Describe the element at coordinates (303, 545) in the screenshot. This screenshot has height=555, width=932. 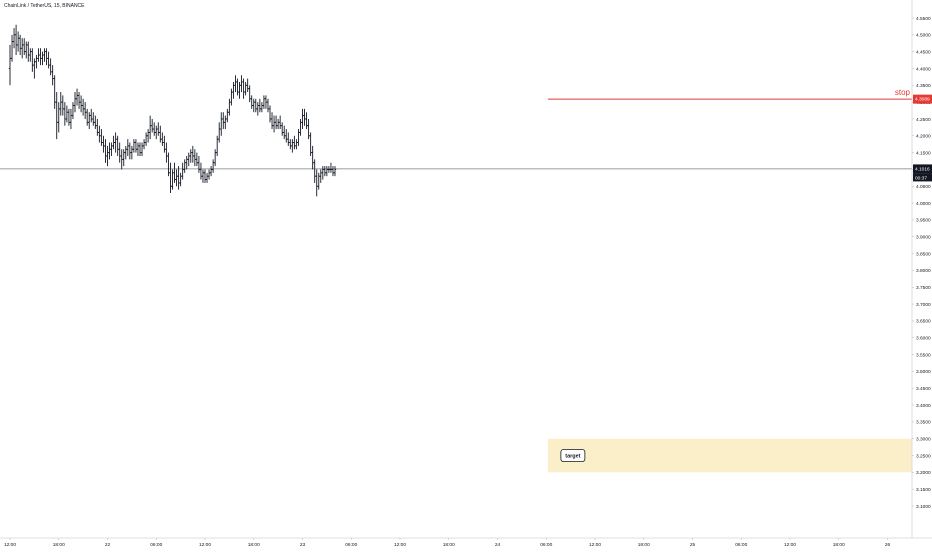
I see `x-tick-label: 23` at that location.